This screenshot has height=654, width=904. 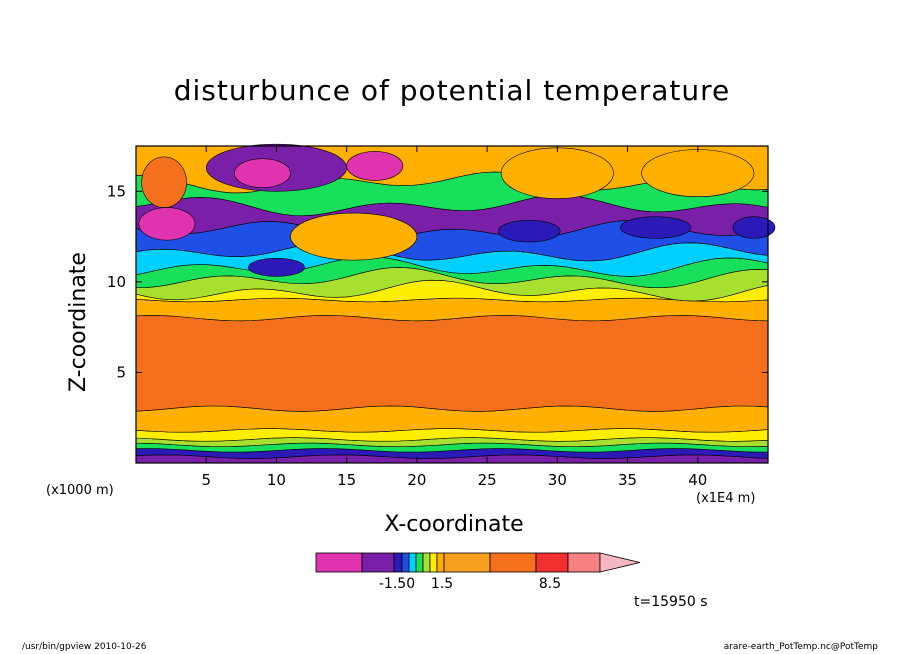 What do you see at coordinates (454, 524) in the screenshot?
I see `x-axis-label: X-coordinate` at bounding box center [454, 524].